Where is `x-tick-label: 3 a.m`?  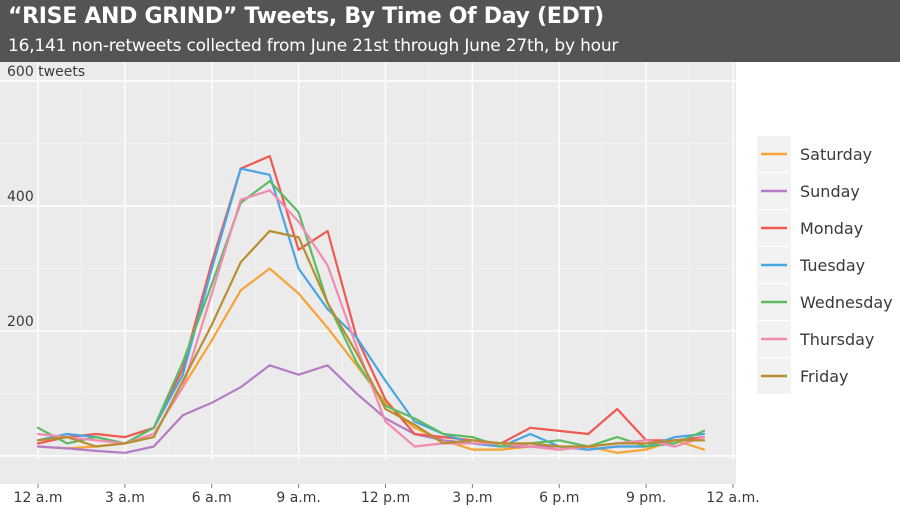
x-tick-label: 3 a.m is located at coordinates (125, 498).